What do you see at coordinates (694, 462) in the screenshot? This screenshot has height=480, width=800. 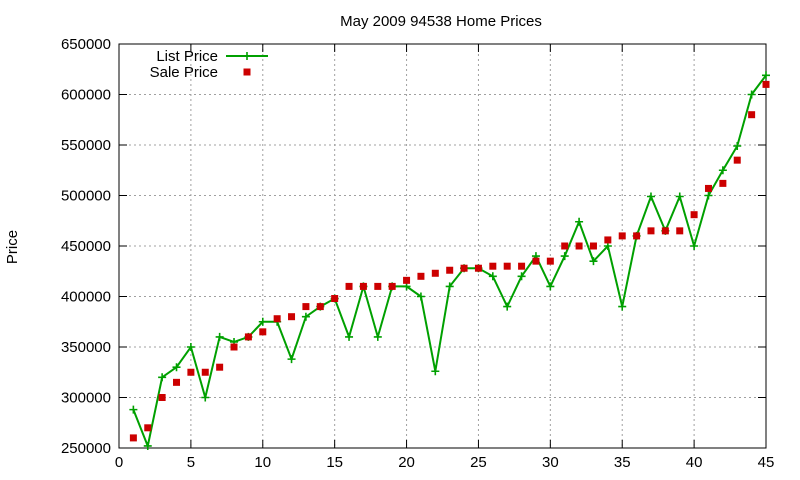 I see `x-tick-label: 40` at bounding box center [694, 462].